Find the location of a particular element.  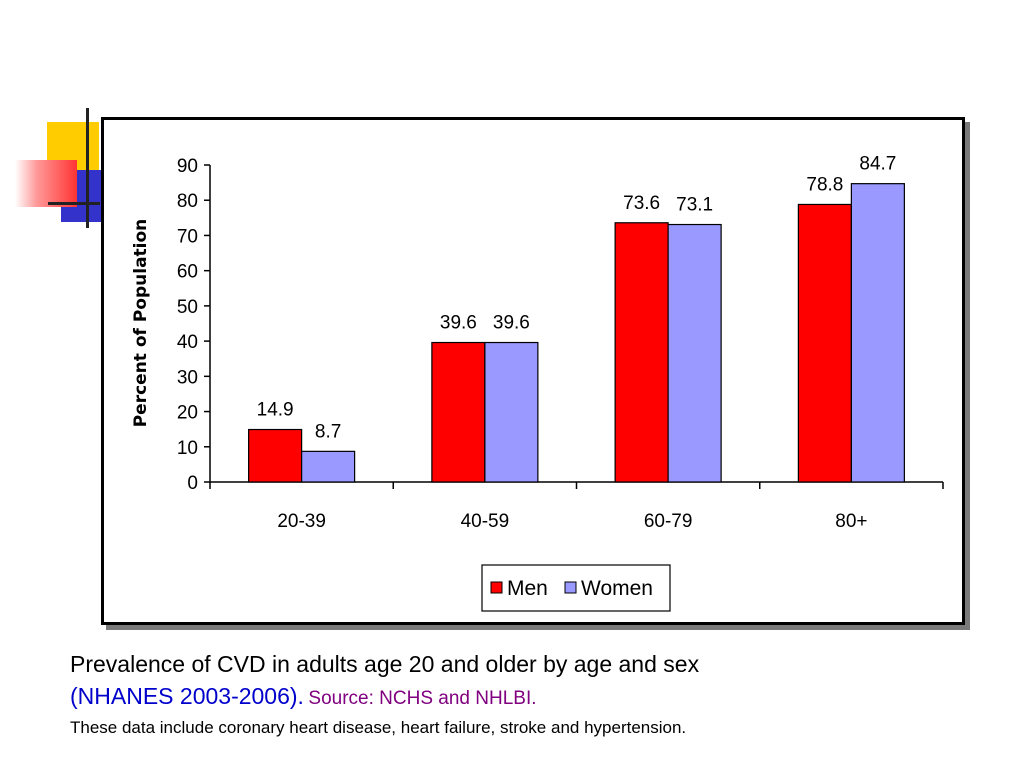

value-label: 84.7 is located at coordinates (877, 164).